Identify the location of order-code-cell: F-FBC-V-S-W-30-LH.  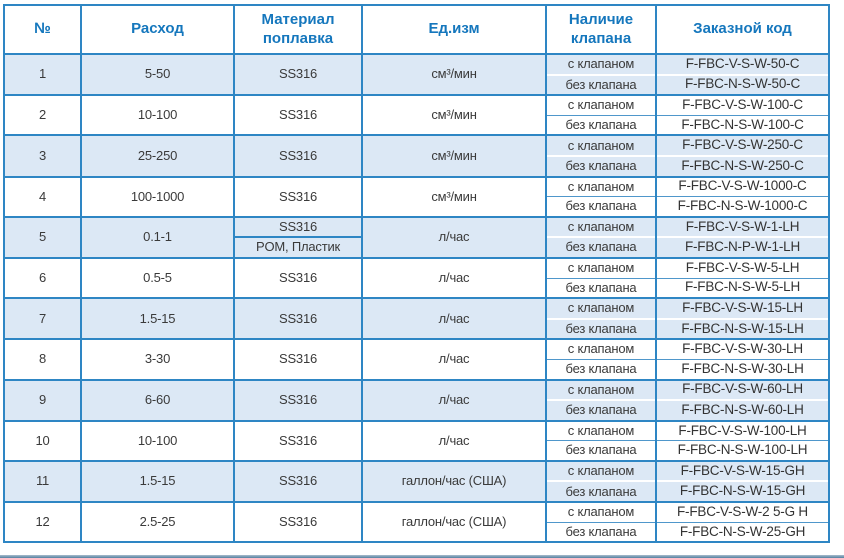
(742, 349).